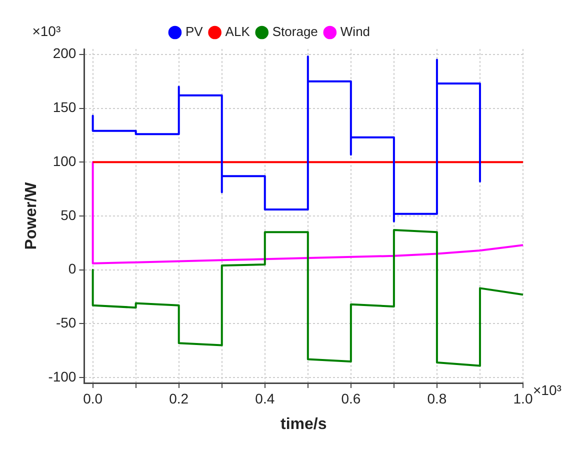  Describe the element at coordinates (179, 398) in the screenshot. I see `x-tick-label: 0.2` at that location.